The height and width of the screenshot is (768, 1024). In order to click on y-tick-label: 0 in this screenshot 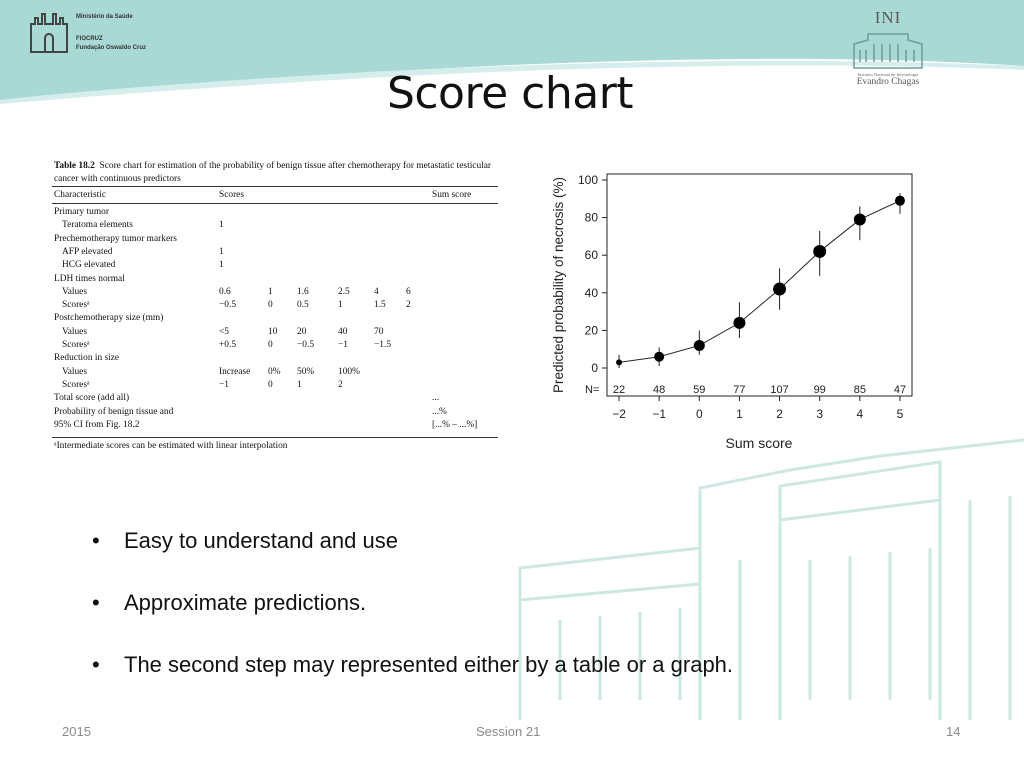, I will do `click(594, 368)`.